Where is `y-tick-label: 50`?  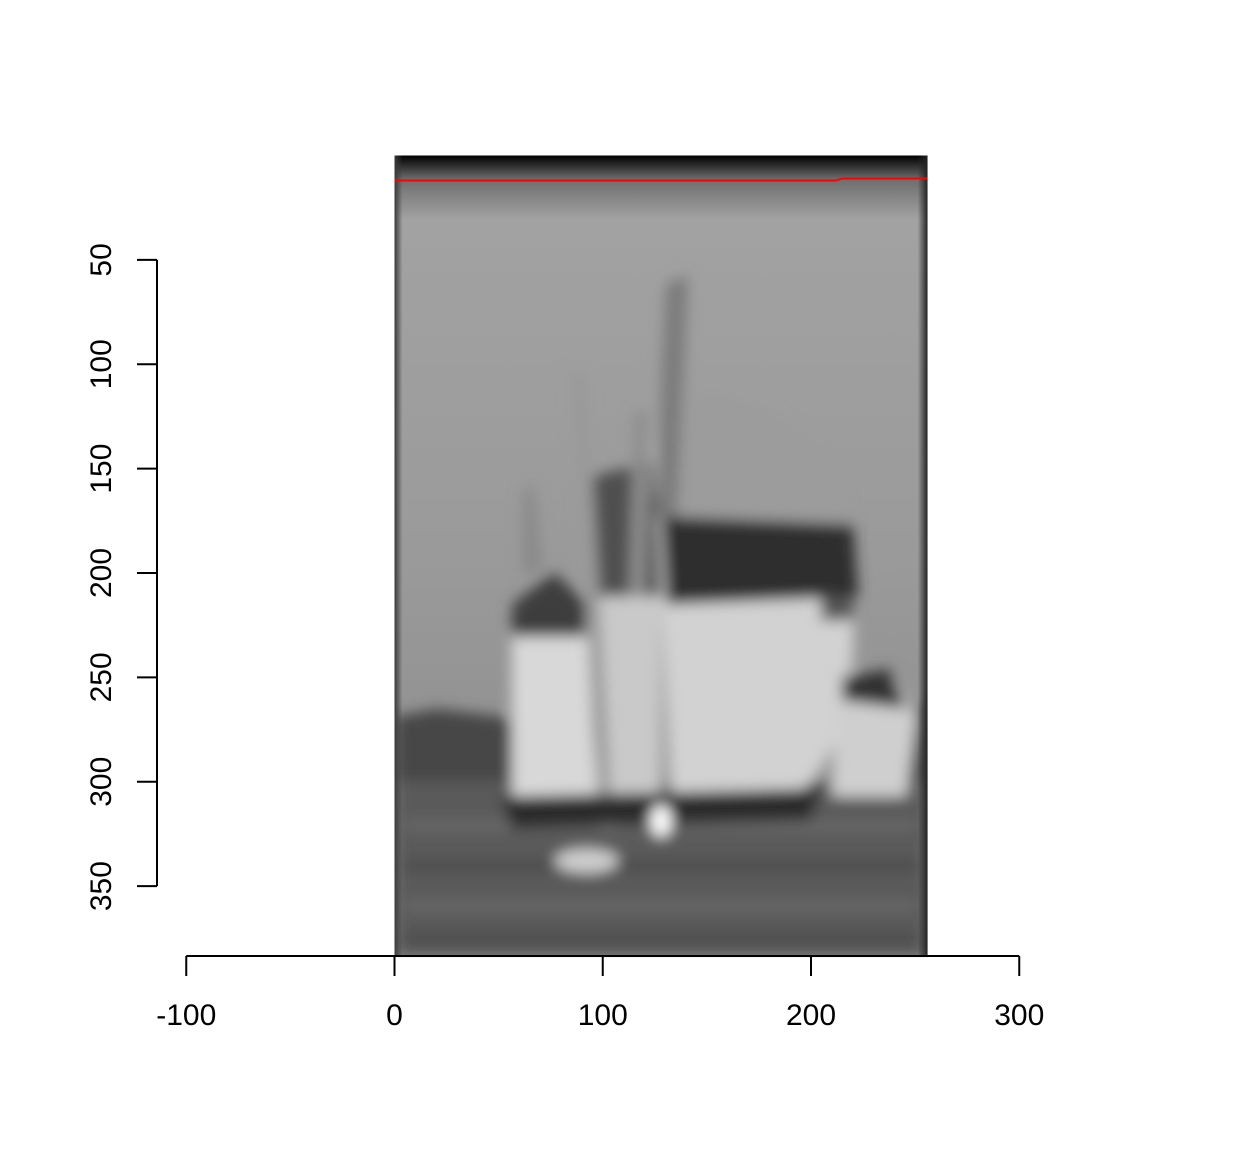
y-tick-label: 50 is located at coordinates (101, 259).